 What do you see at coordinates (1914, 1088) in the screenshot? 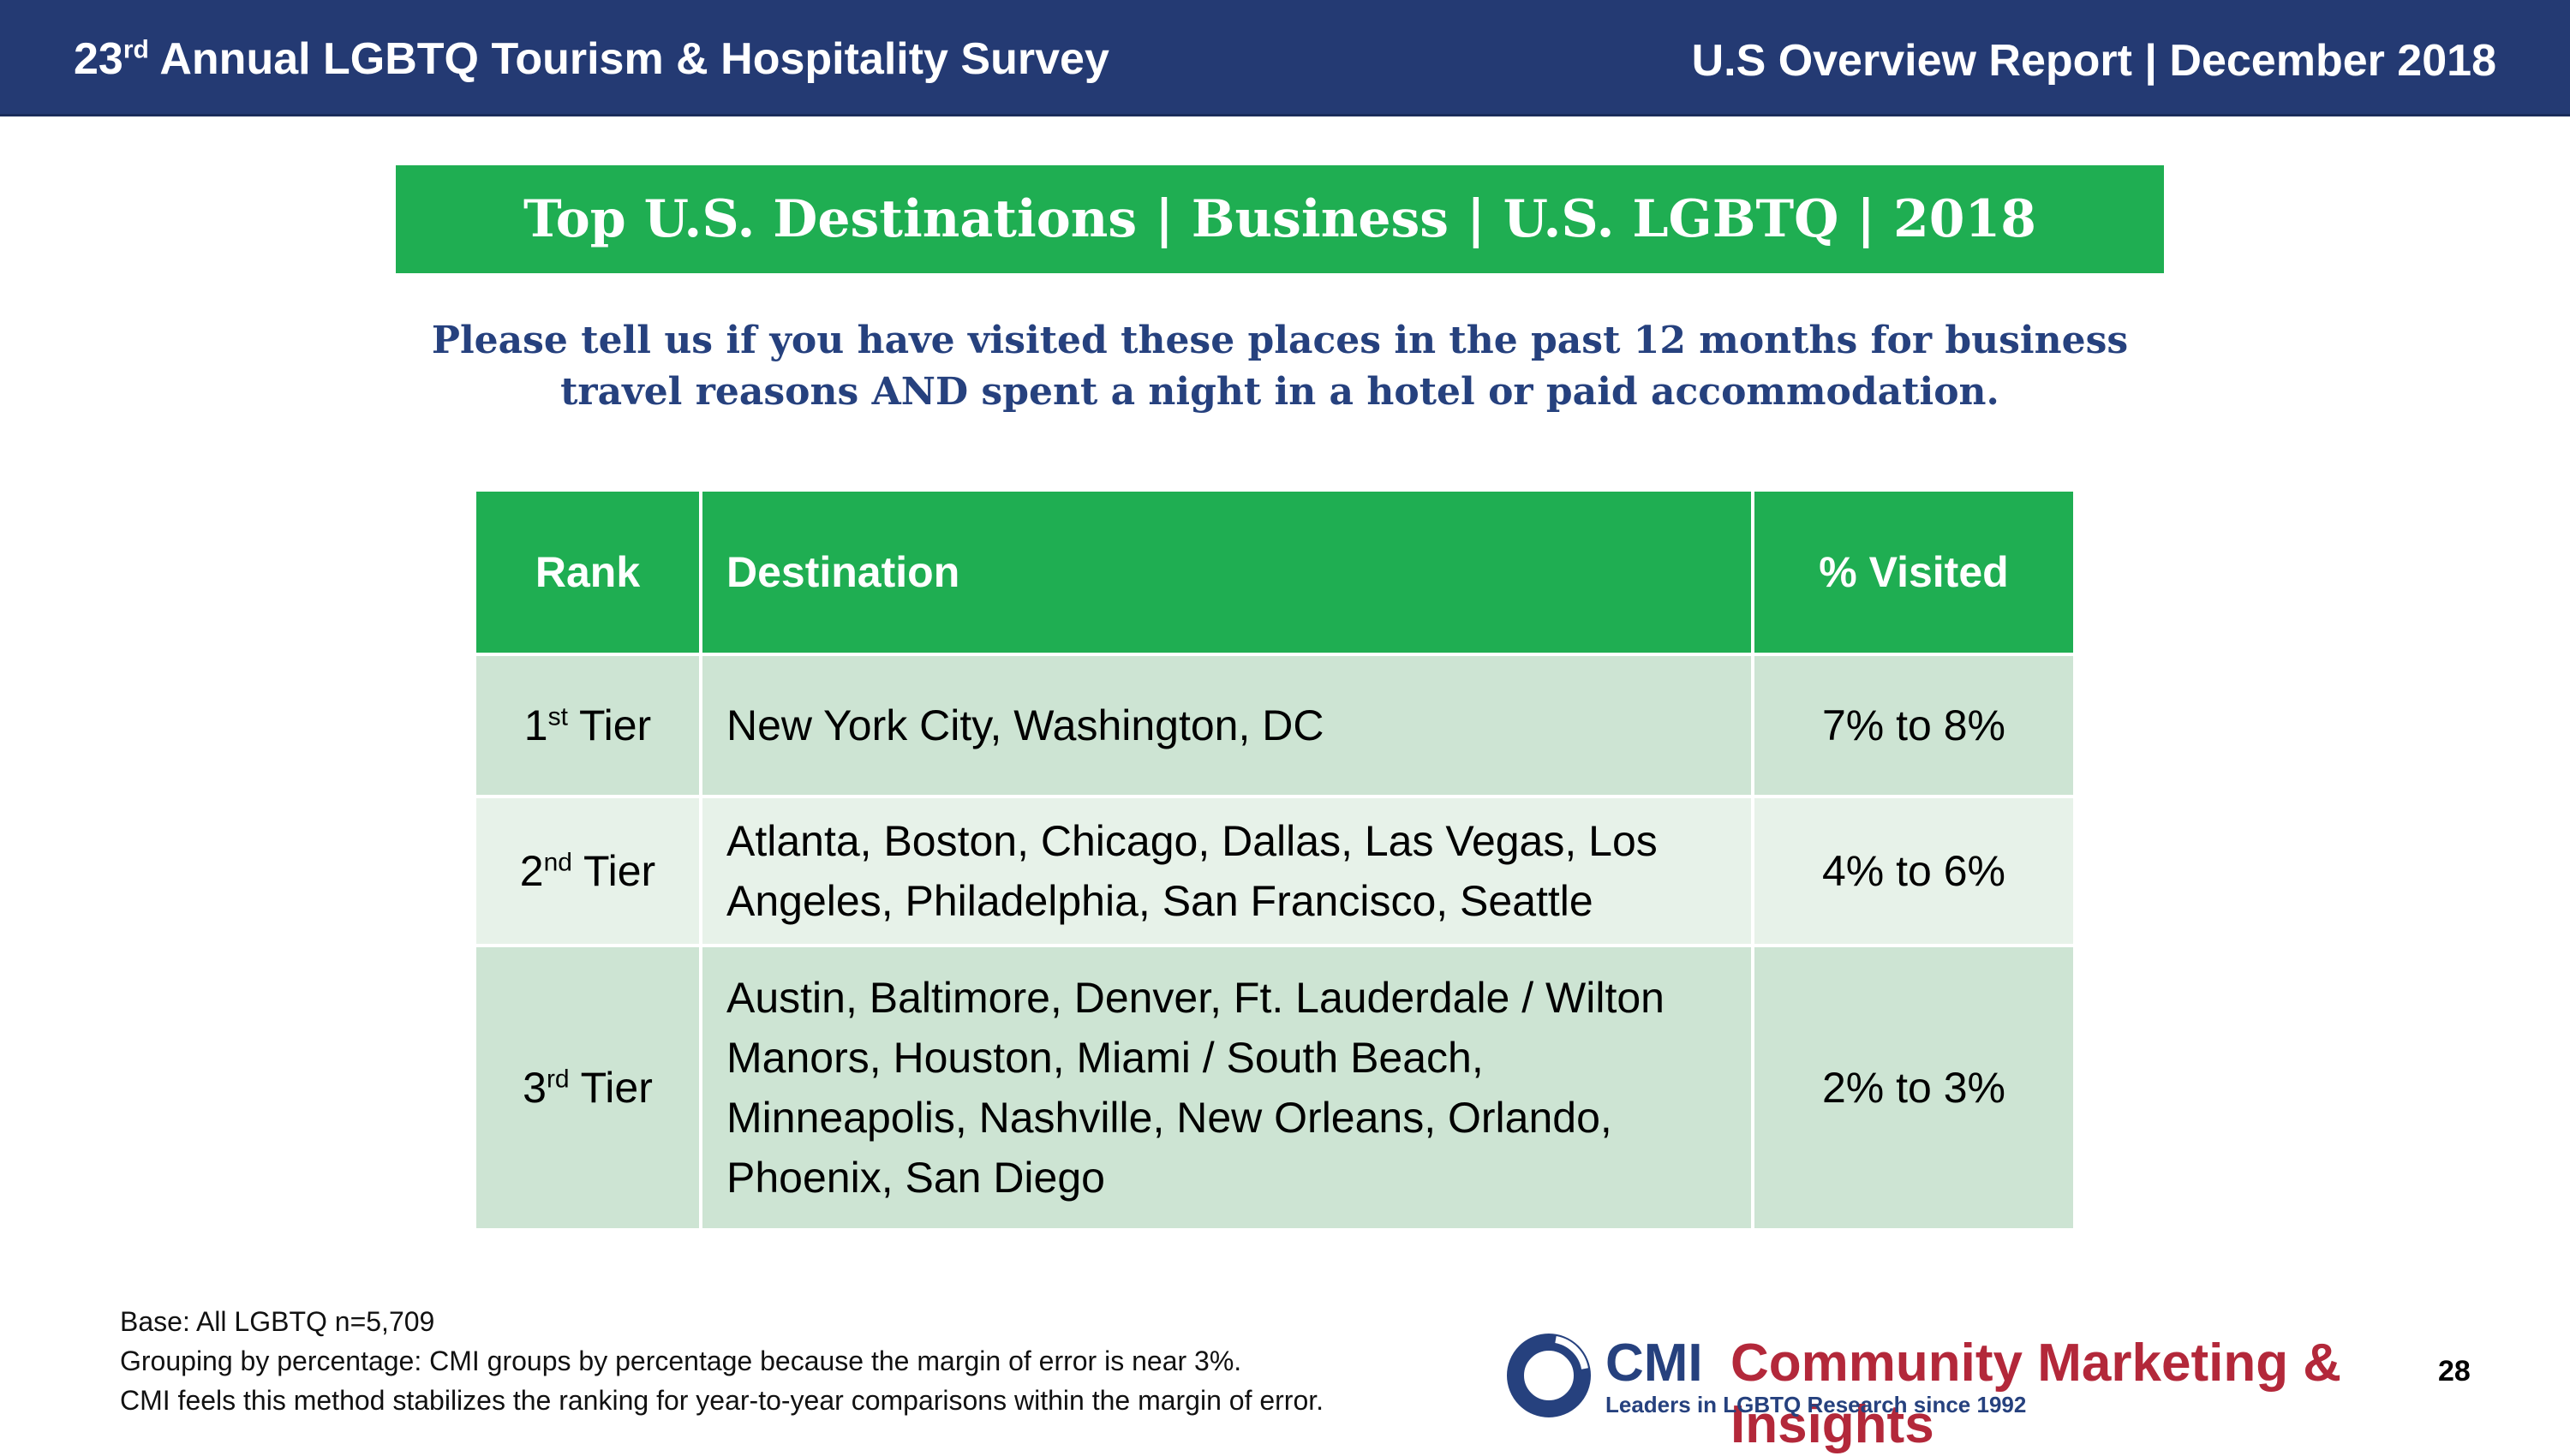
I see `visited-cell: 2% to 3%` at bounding box center [1914, 1088].